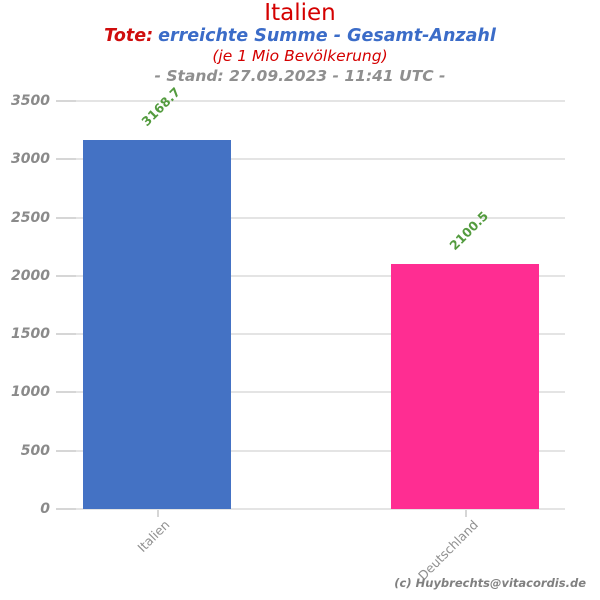 Image resolution: width=600 pixels, height=600 pixels. I want to click on y-axis-label: 1500, so click(30, 334).